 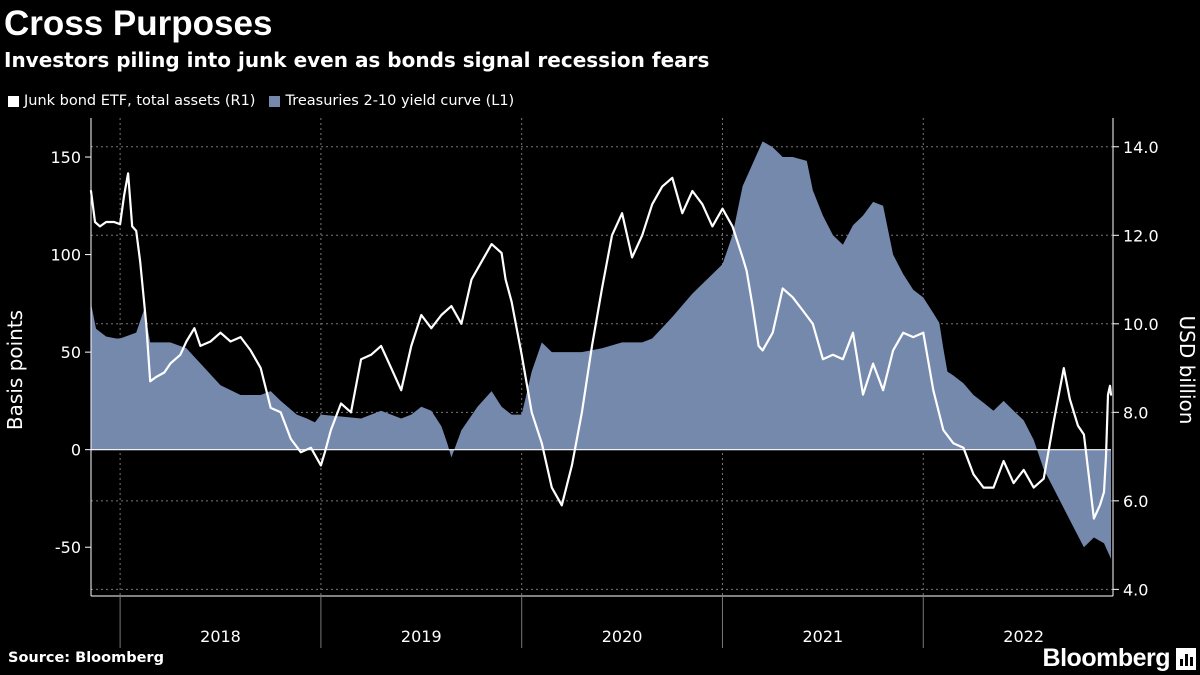 I want to click on legend-item-yield-curve: Treasuries 2-10 yield curve (L1), so click(x=391, y=101).